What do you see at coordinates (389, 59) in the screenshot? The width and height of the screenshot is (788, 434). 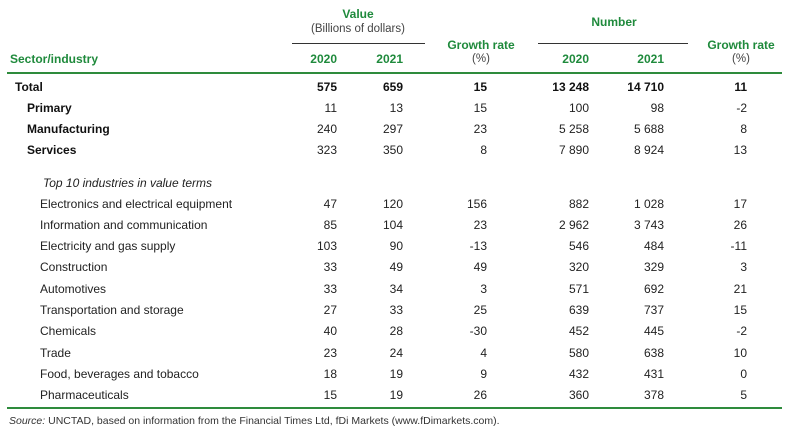 I see `value-2021-header: 2021` at bounding box center [389, 59].